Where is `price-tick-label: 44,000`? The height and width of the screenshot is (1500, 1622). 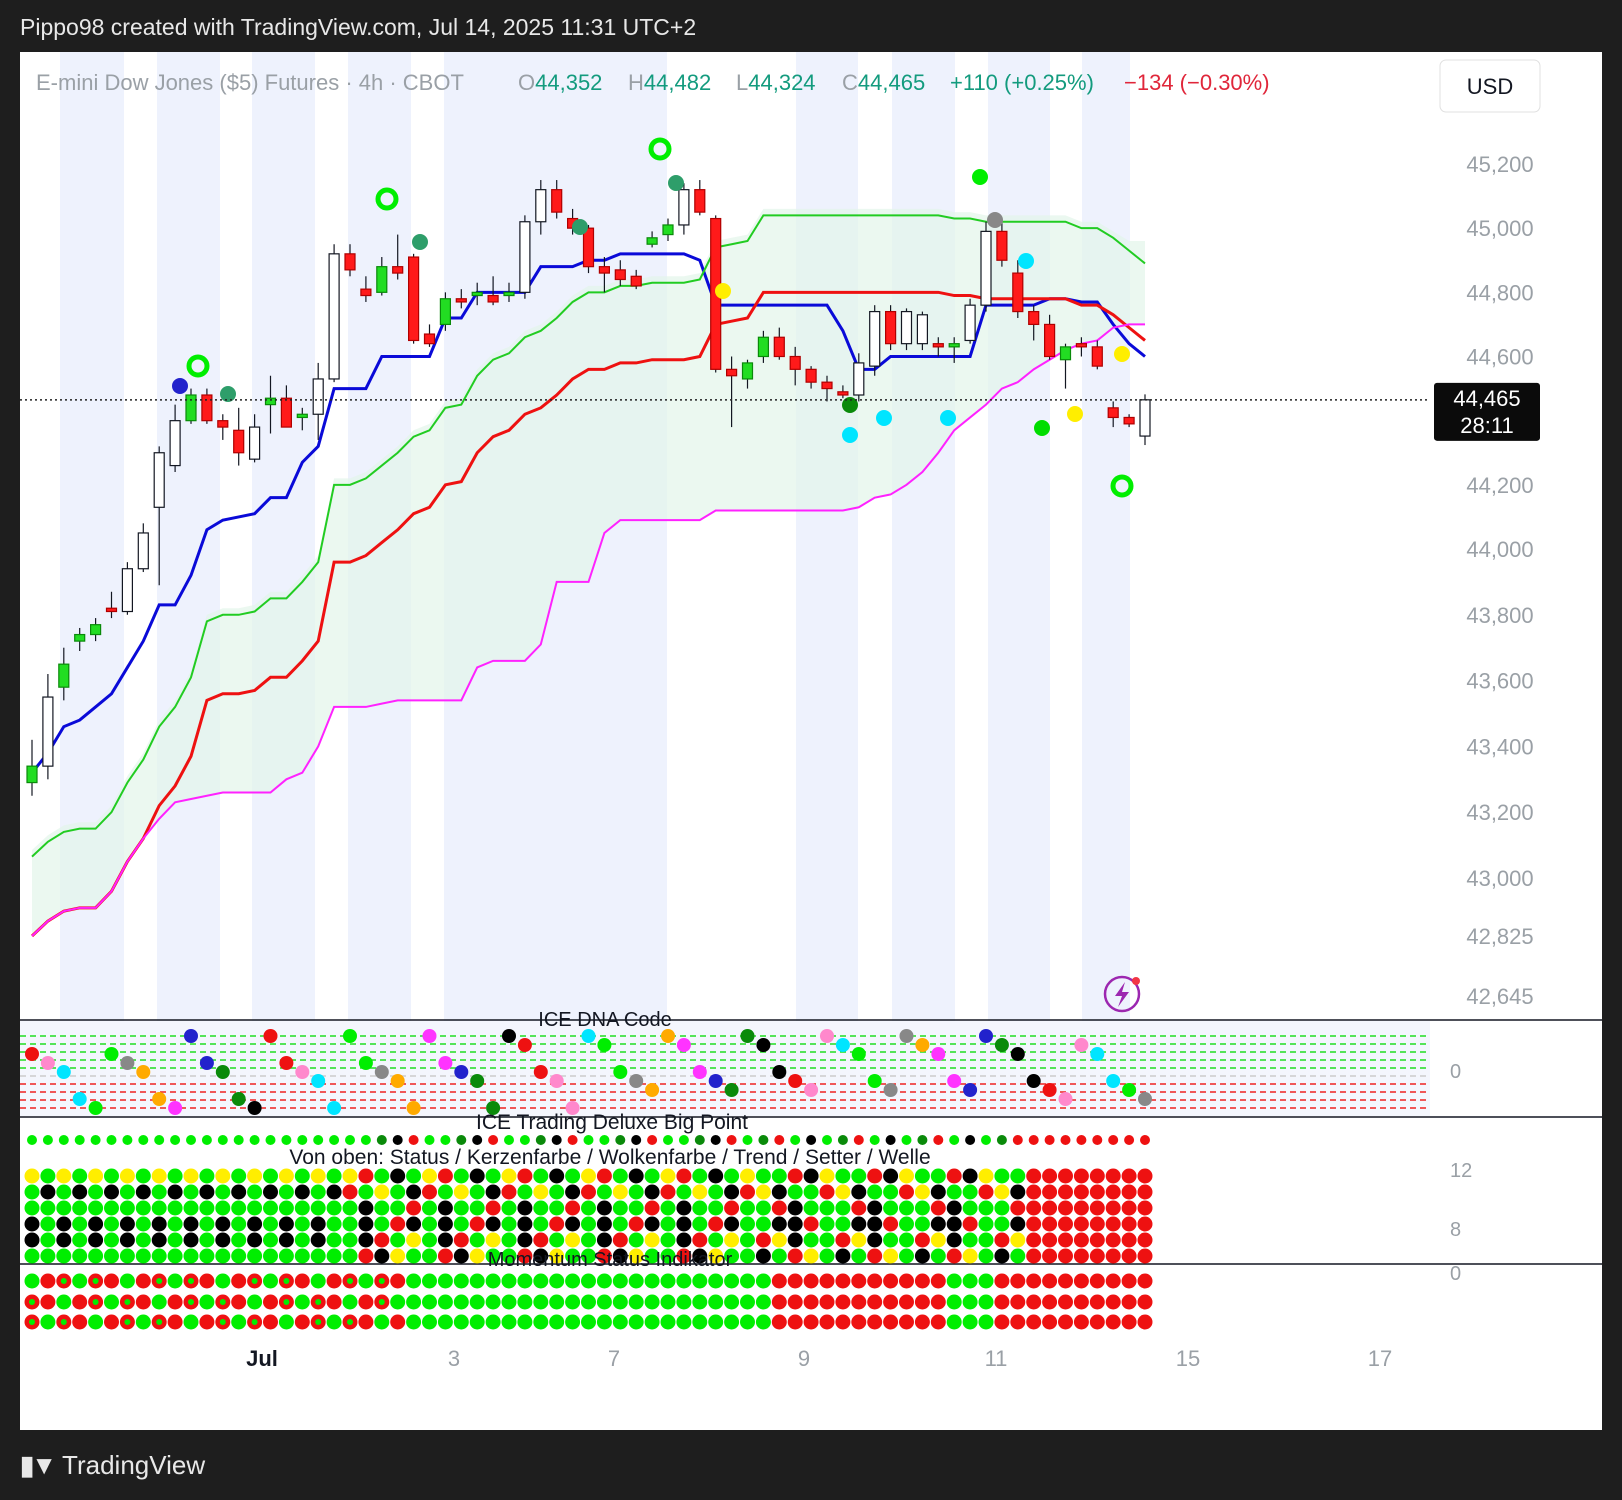 price-tick-label: 44,000 is located at coordinates (1499, 549).